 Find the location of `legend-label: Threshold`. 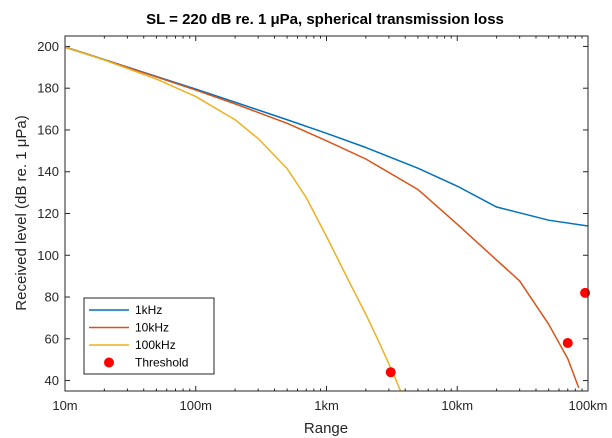

legend-label: Threshold is located at coordinates (161, 363).